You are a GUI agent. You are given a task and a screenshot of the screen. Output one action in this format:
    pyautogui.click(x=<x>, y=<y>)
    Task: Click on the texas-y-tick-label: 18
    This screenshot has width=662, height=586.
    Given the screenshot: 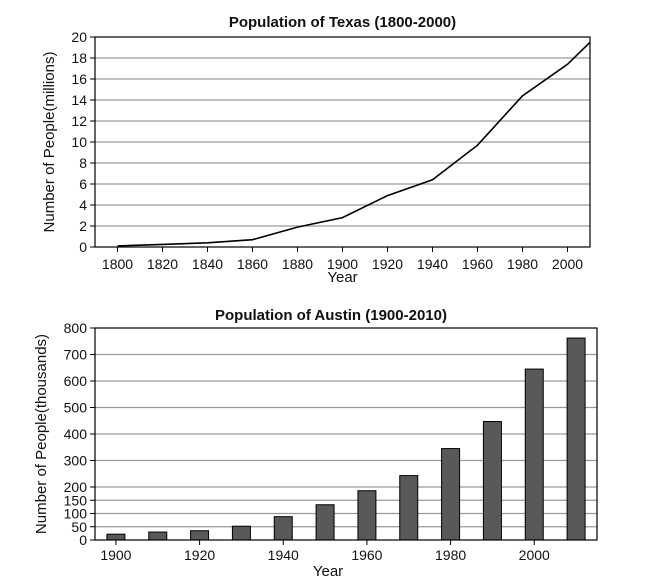 What is the action you would take?
    pyautogui.click(x=79, y=58)
    